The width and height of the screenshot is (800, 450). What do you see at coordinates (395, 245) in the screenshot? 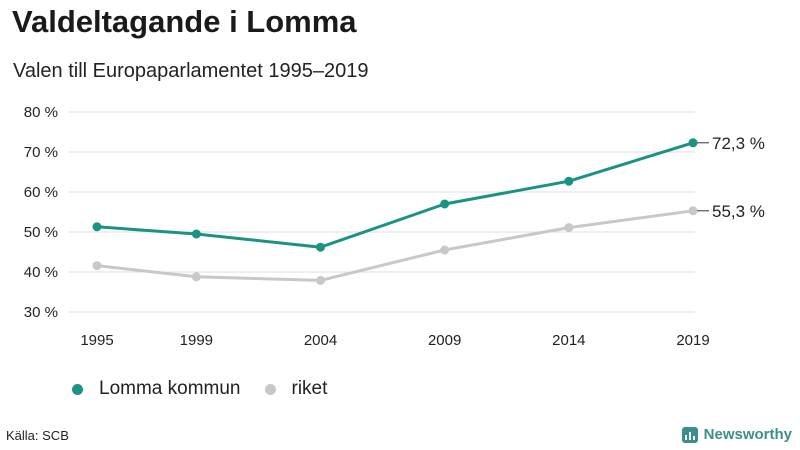
I see `series-line-riket` at bounding box center [395, 245].